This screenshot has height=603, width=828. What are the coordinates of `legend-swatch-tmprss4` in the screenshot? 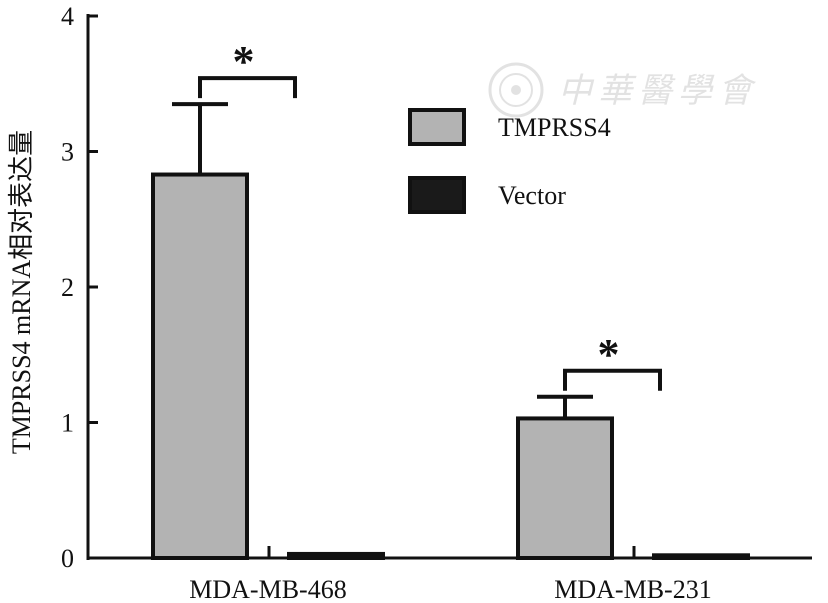 It's located at (437, 127).